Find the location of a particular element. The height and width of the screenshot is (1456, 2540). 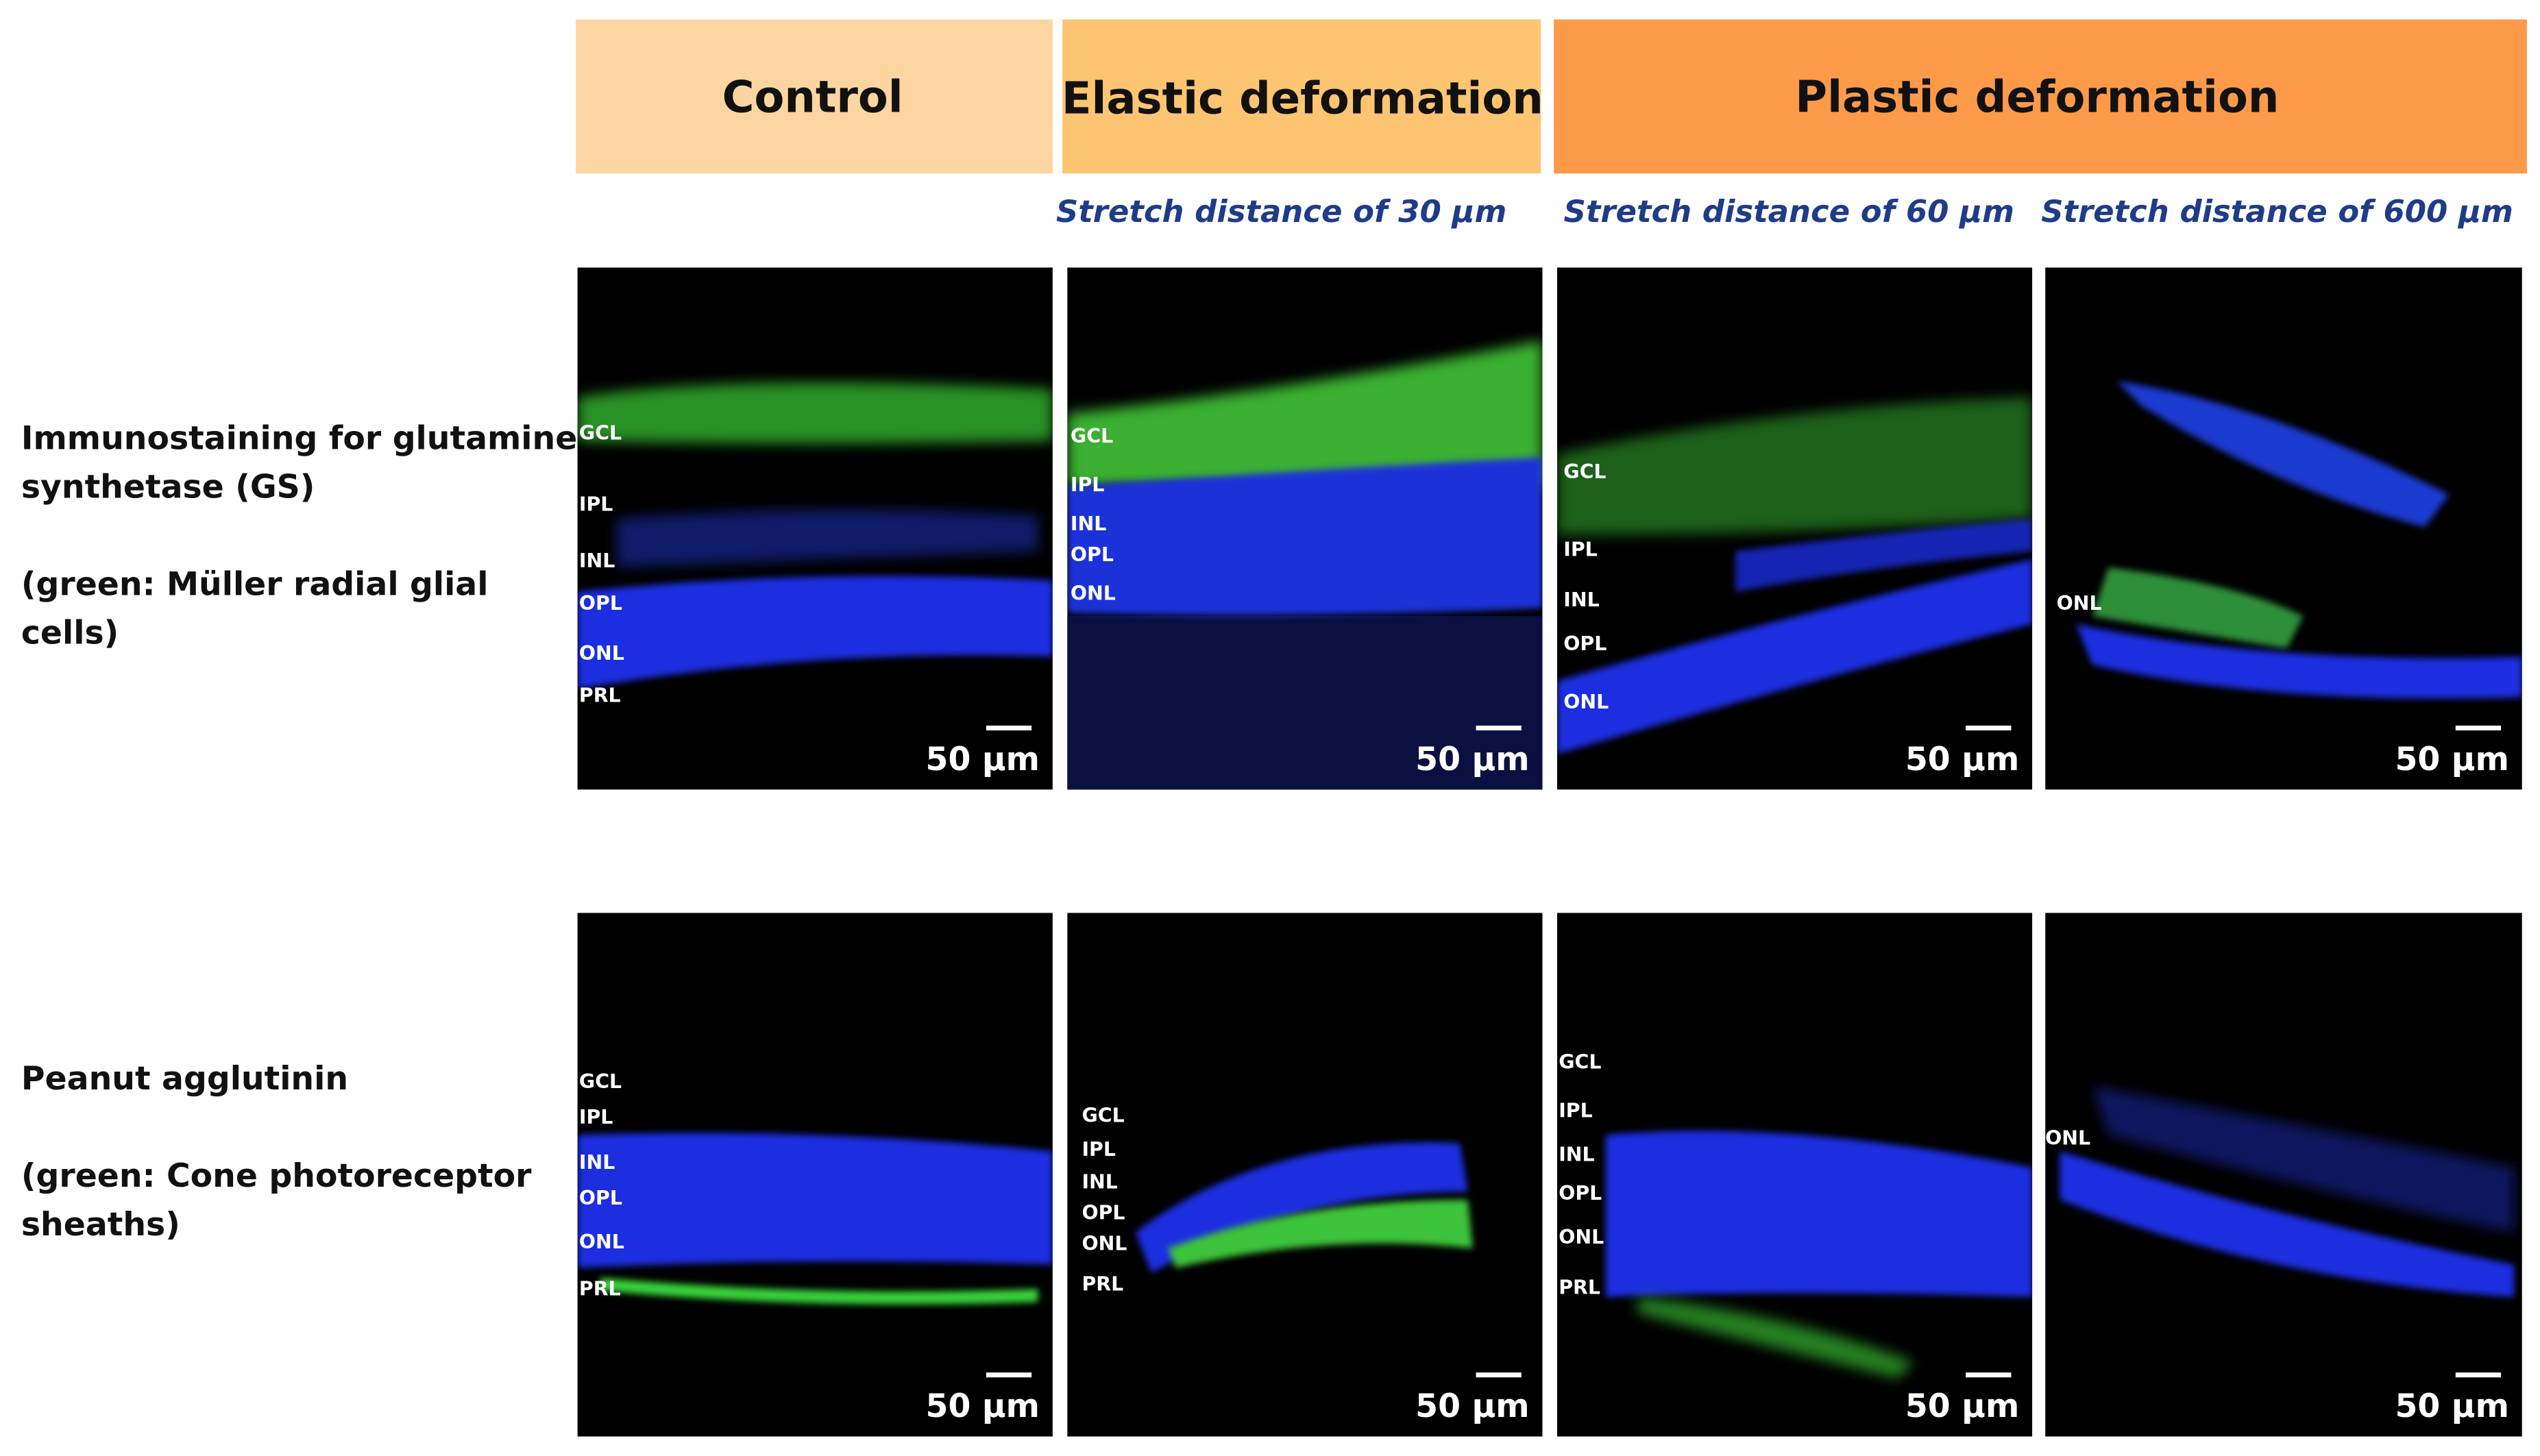

header: Plastic deformation is located at coordinates (2037, 97).